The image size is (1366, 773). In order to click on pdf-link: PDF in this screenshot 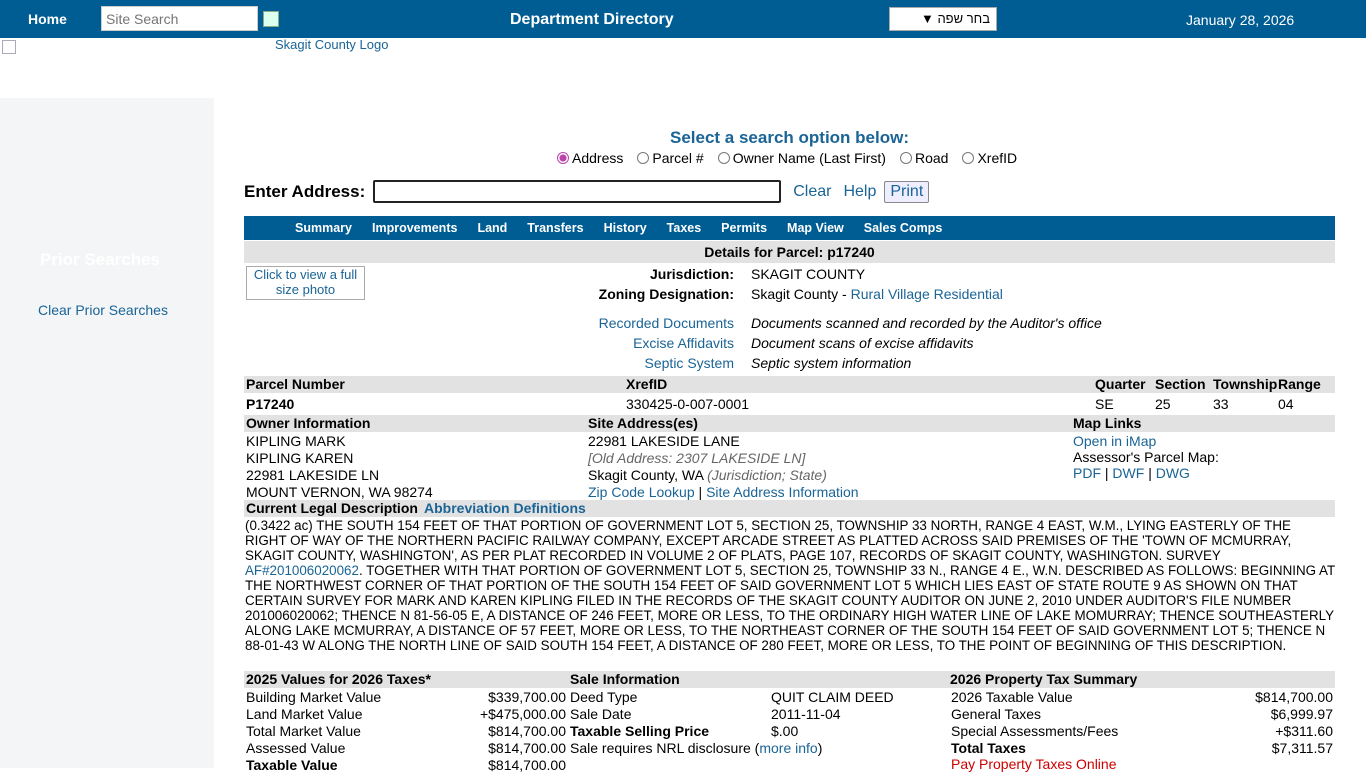, I will do `click(1087, 473)`.